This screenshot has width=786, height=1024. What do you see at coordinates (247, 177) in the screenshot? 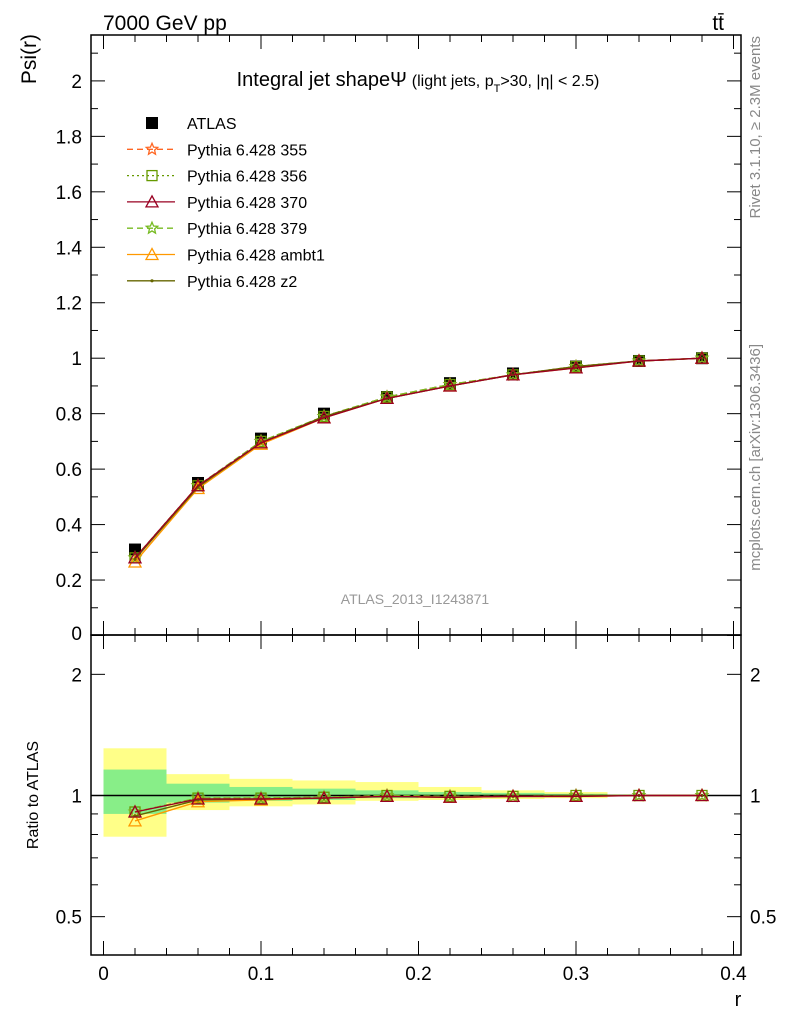
I see `legend-label-p356: Pythia 6.428 356` at bounding box center [247, 177].